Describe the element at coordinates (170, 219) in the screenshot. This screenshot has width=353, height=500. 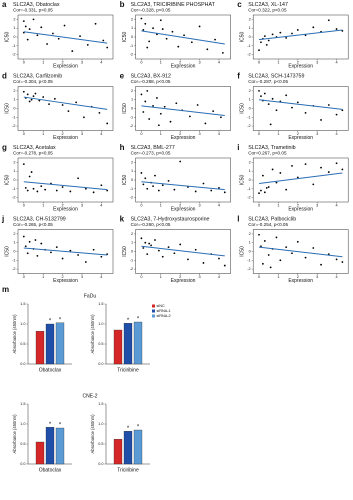
I see `panel-title: SLC2A3, 7-Hydroxystaurosporine` at that location.